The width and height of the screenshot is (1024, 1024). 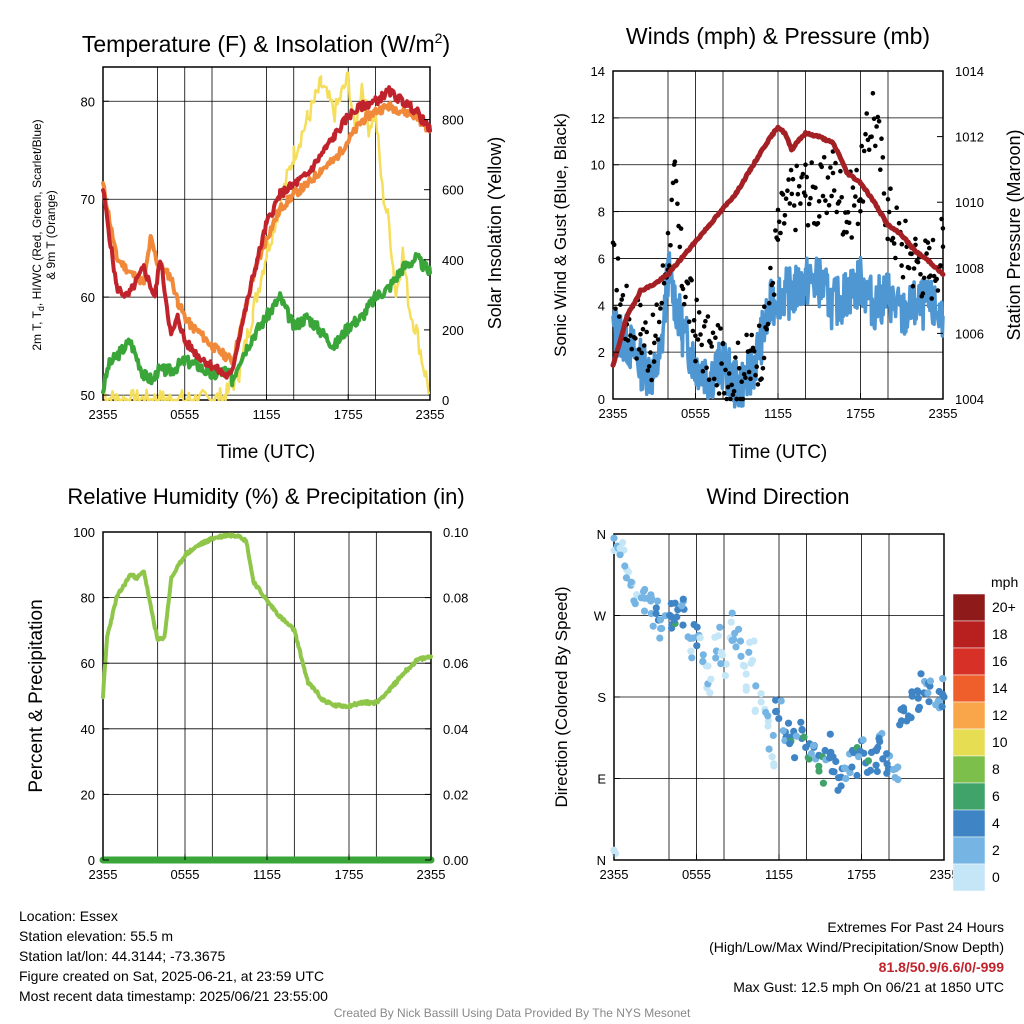 I want to click on y2-tick-label: 1010, so click(x=969, y=202).